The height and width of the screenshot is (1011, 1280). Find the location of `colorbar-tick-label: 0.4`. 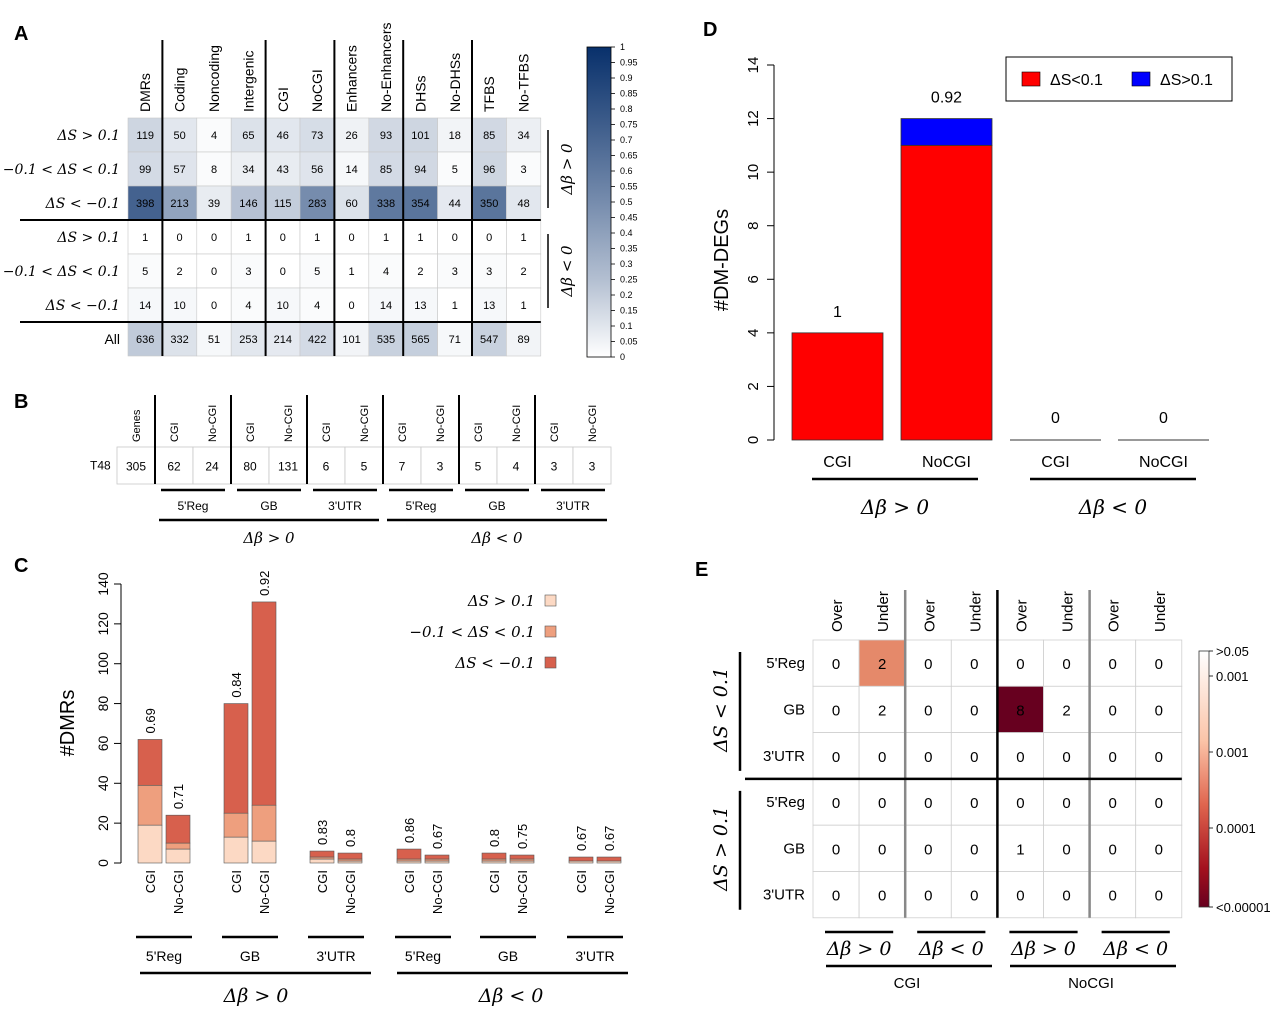

colorbar-tick-label: 0.4 is located at coordinates (626, 233).